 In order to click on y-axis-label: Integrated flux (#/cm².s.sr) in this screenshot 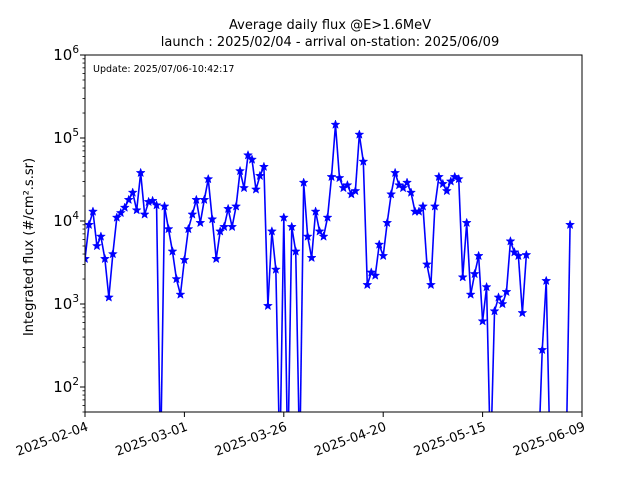, I will do `click(29, 247)`.